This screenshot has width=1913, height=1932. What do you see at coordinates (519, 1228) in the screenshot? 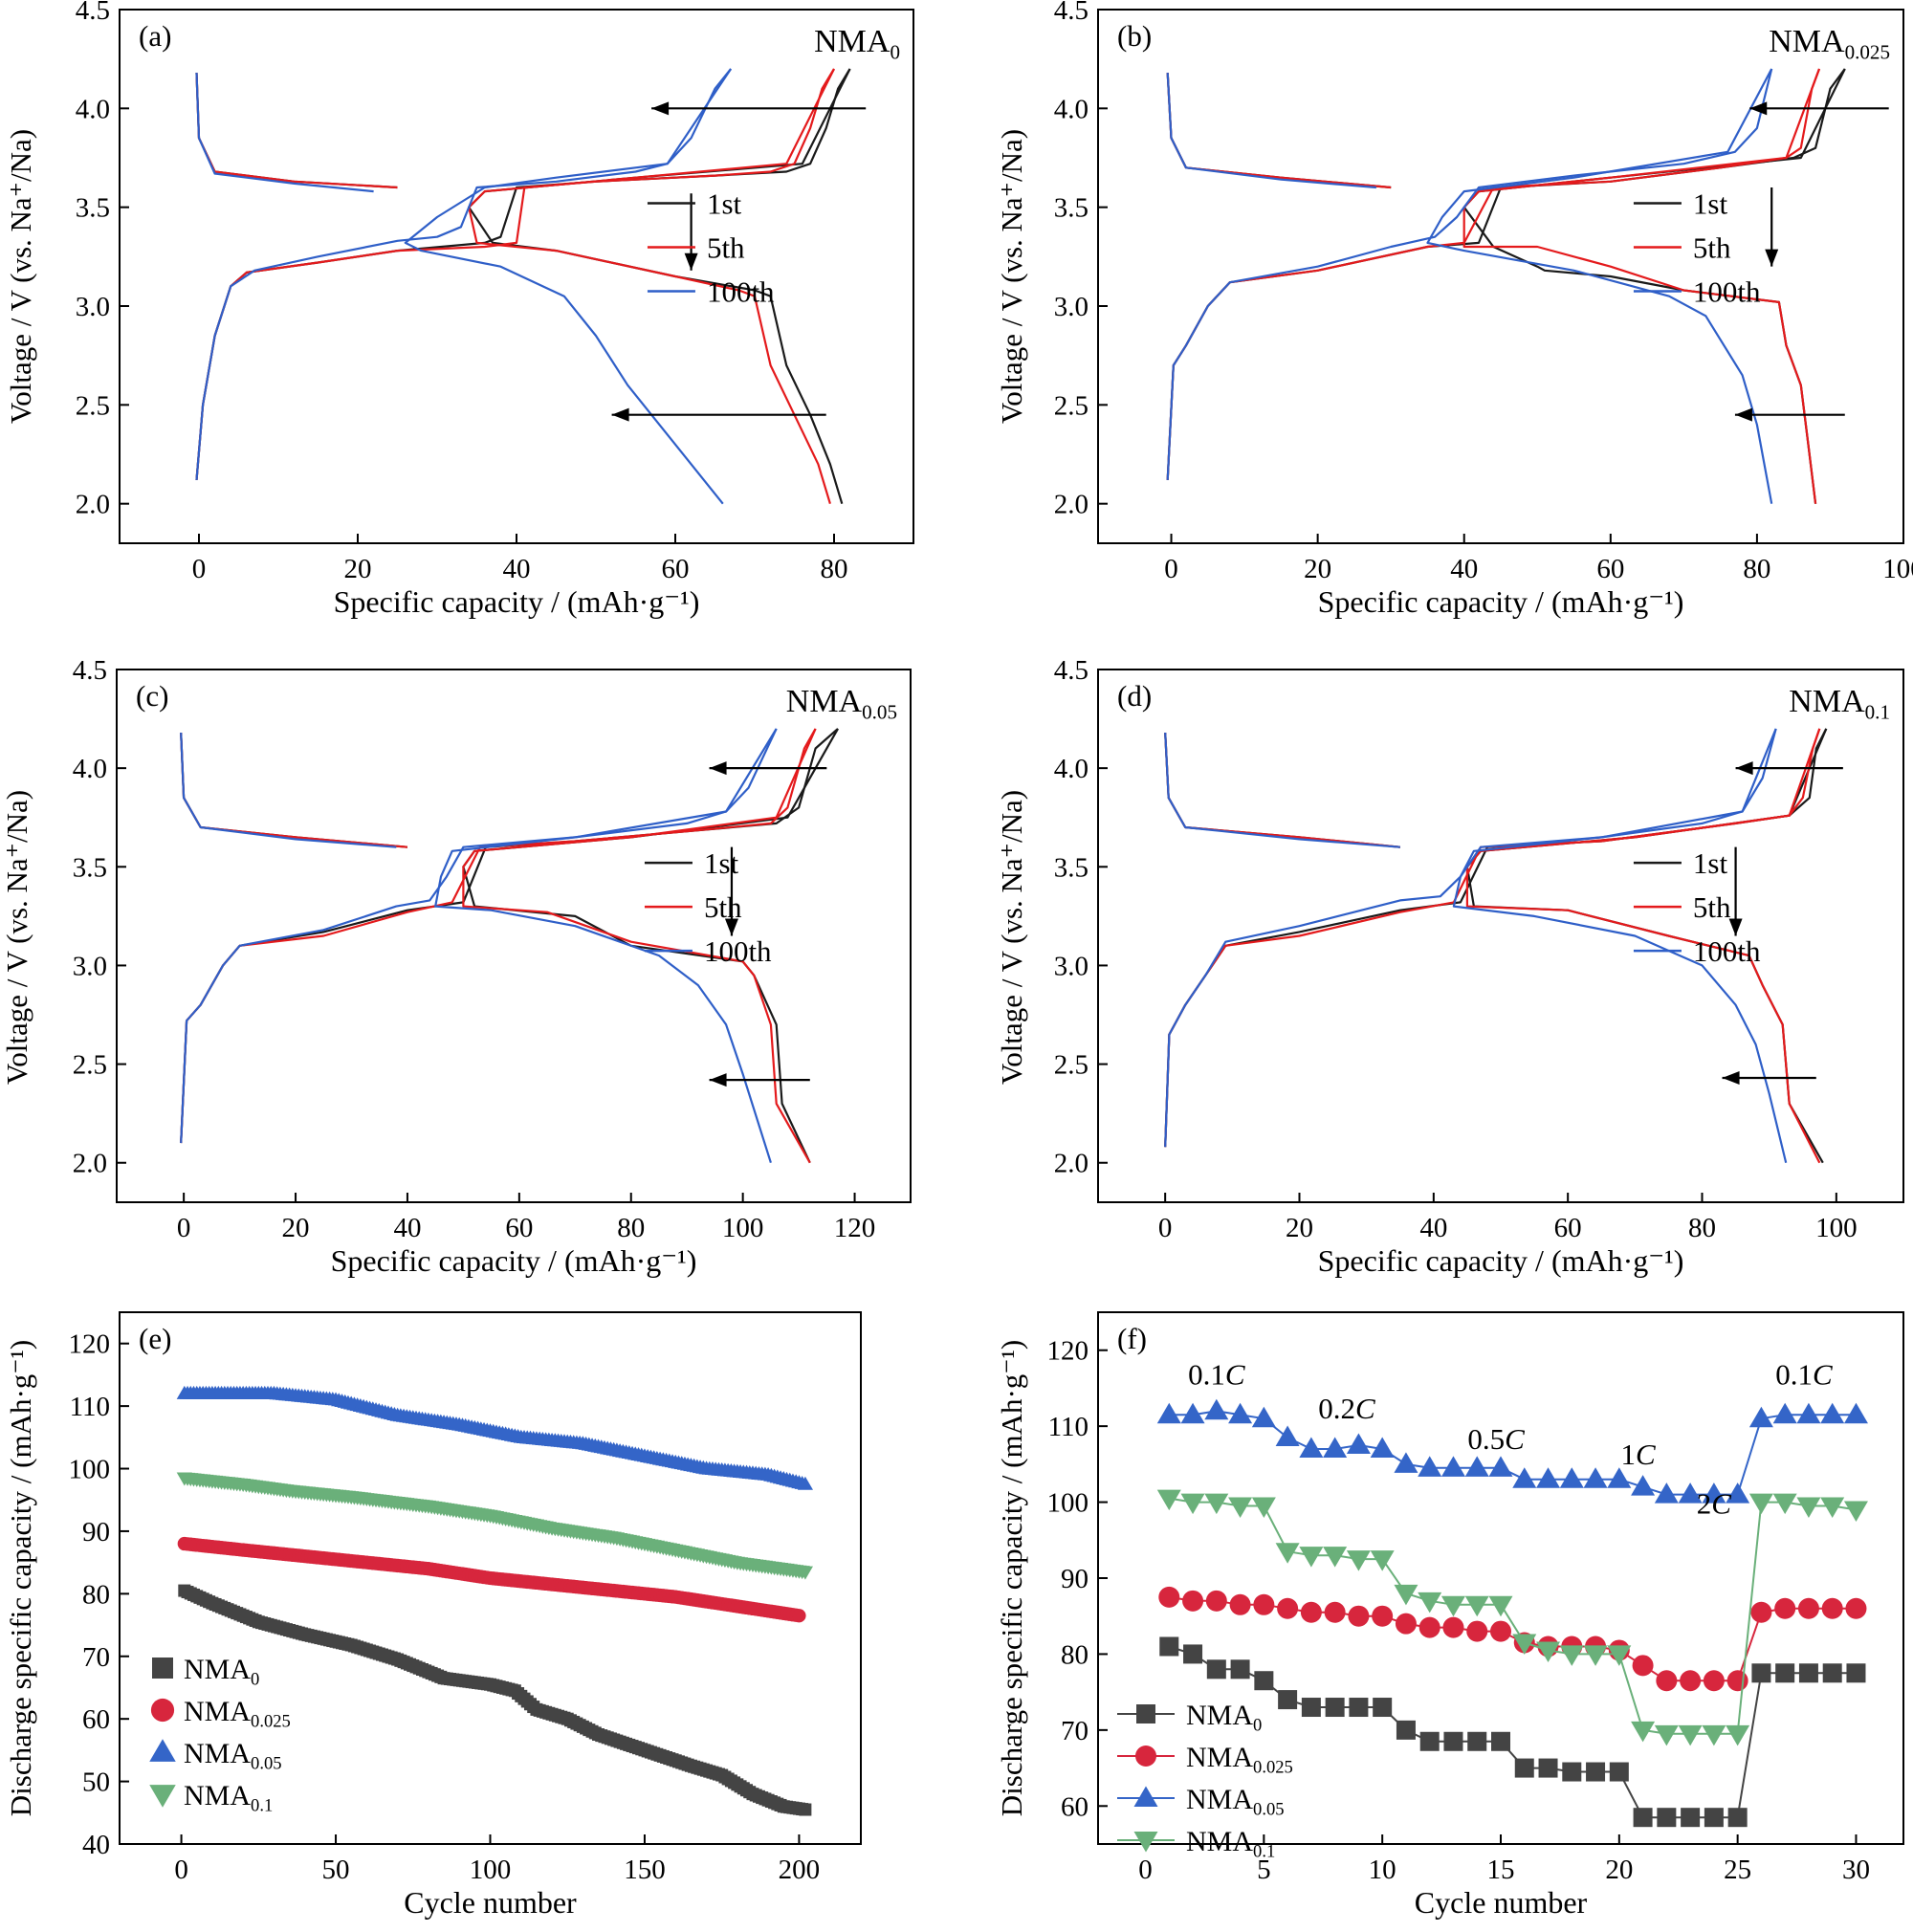
I see `x-tick-label: 60` at bounding box center [519, 1228].